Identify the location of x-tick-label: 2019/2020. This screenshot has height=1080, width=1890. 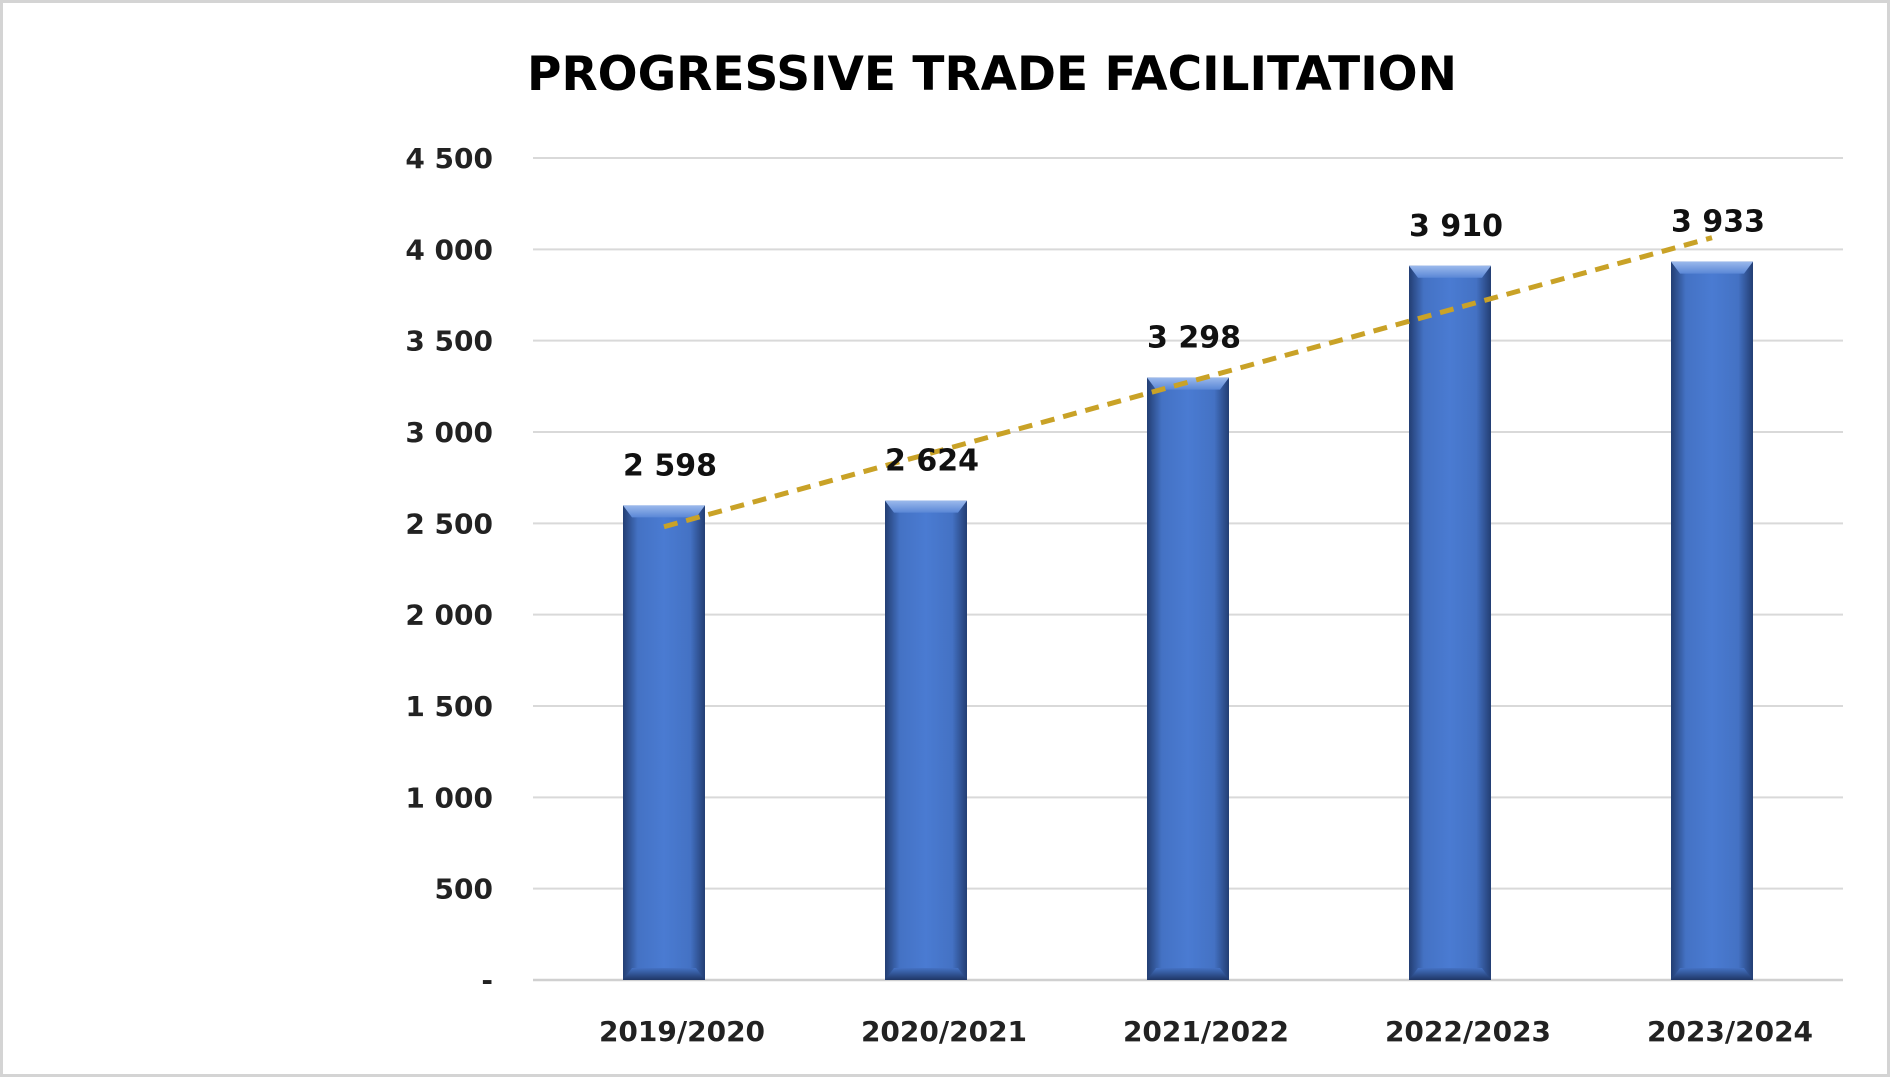
(682, 1031).